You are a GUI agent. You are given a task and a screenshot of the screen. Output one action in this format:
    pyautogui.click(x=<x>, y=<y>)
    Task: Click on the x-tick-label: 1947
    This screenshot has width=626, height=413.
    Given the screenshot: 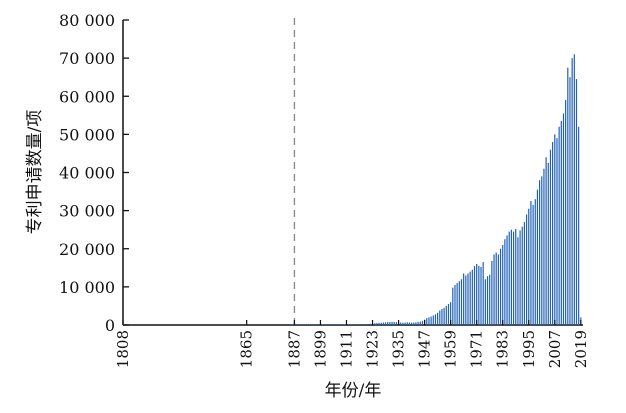 What is the action you would take?
    pyautogui.click(x=425, y=349)
    